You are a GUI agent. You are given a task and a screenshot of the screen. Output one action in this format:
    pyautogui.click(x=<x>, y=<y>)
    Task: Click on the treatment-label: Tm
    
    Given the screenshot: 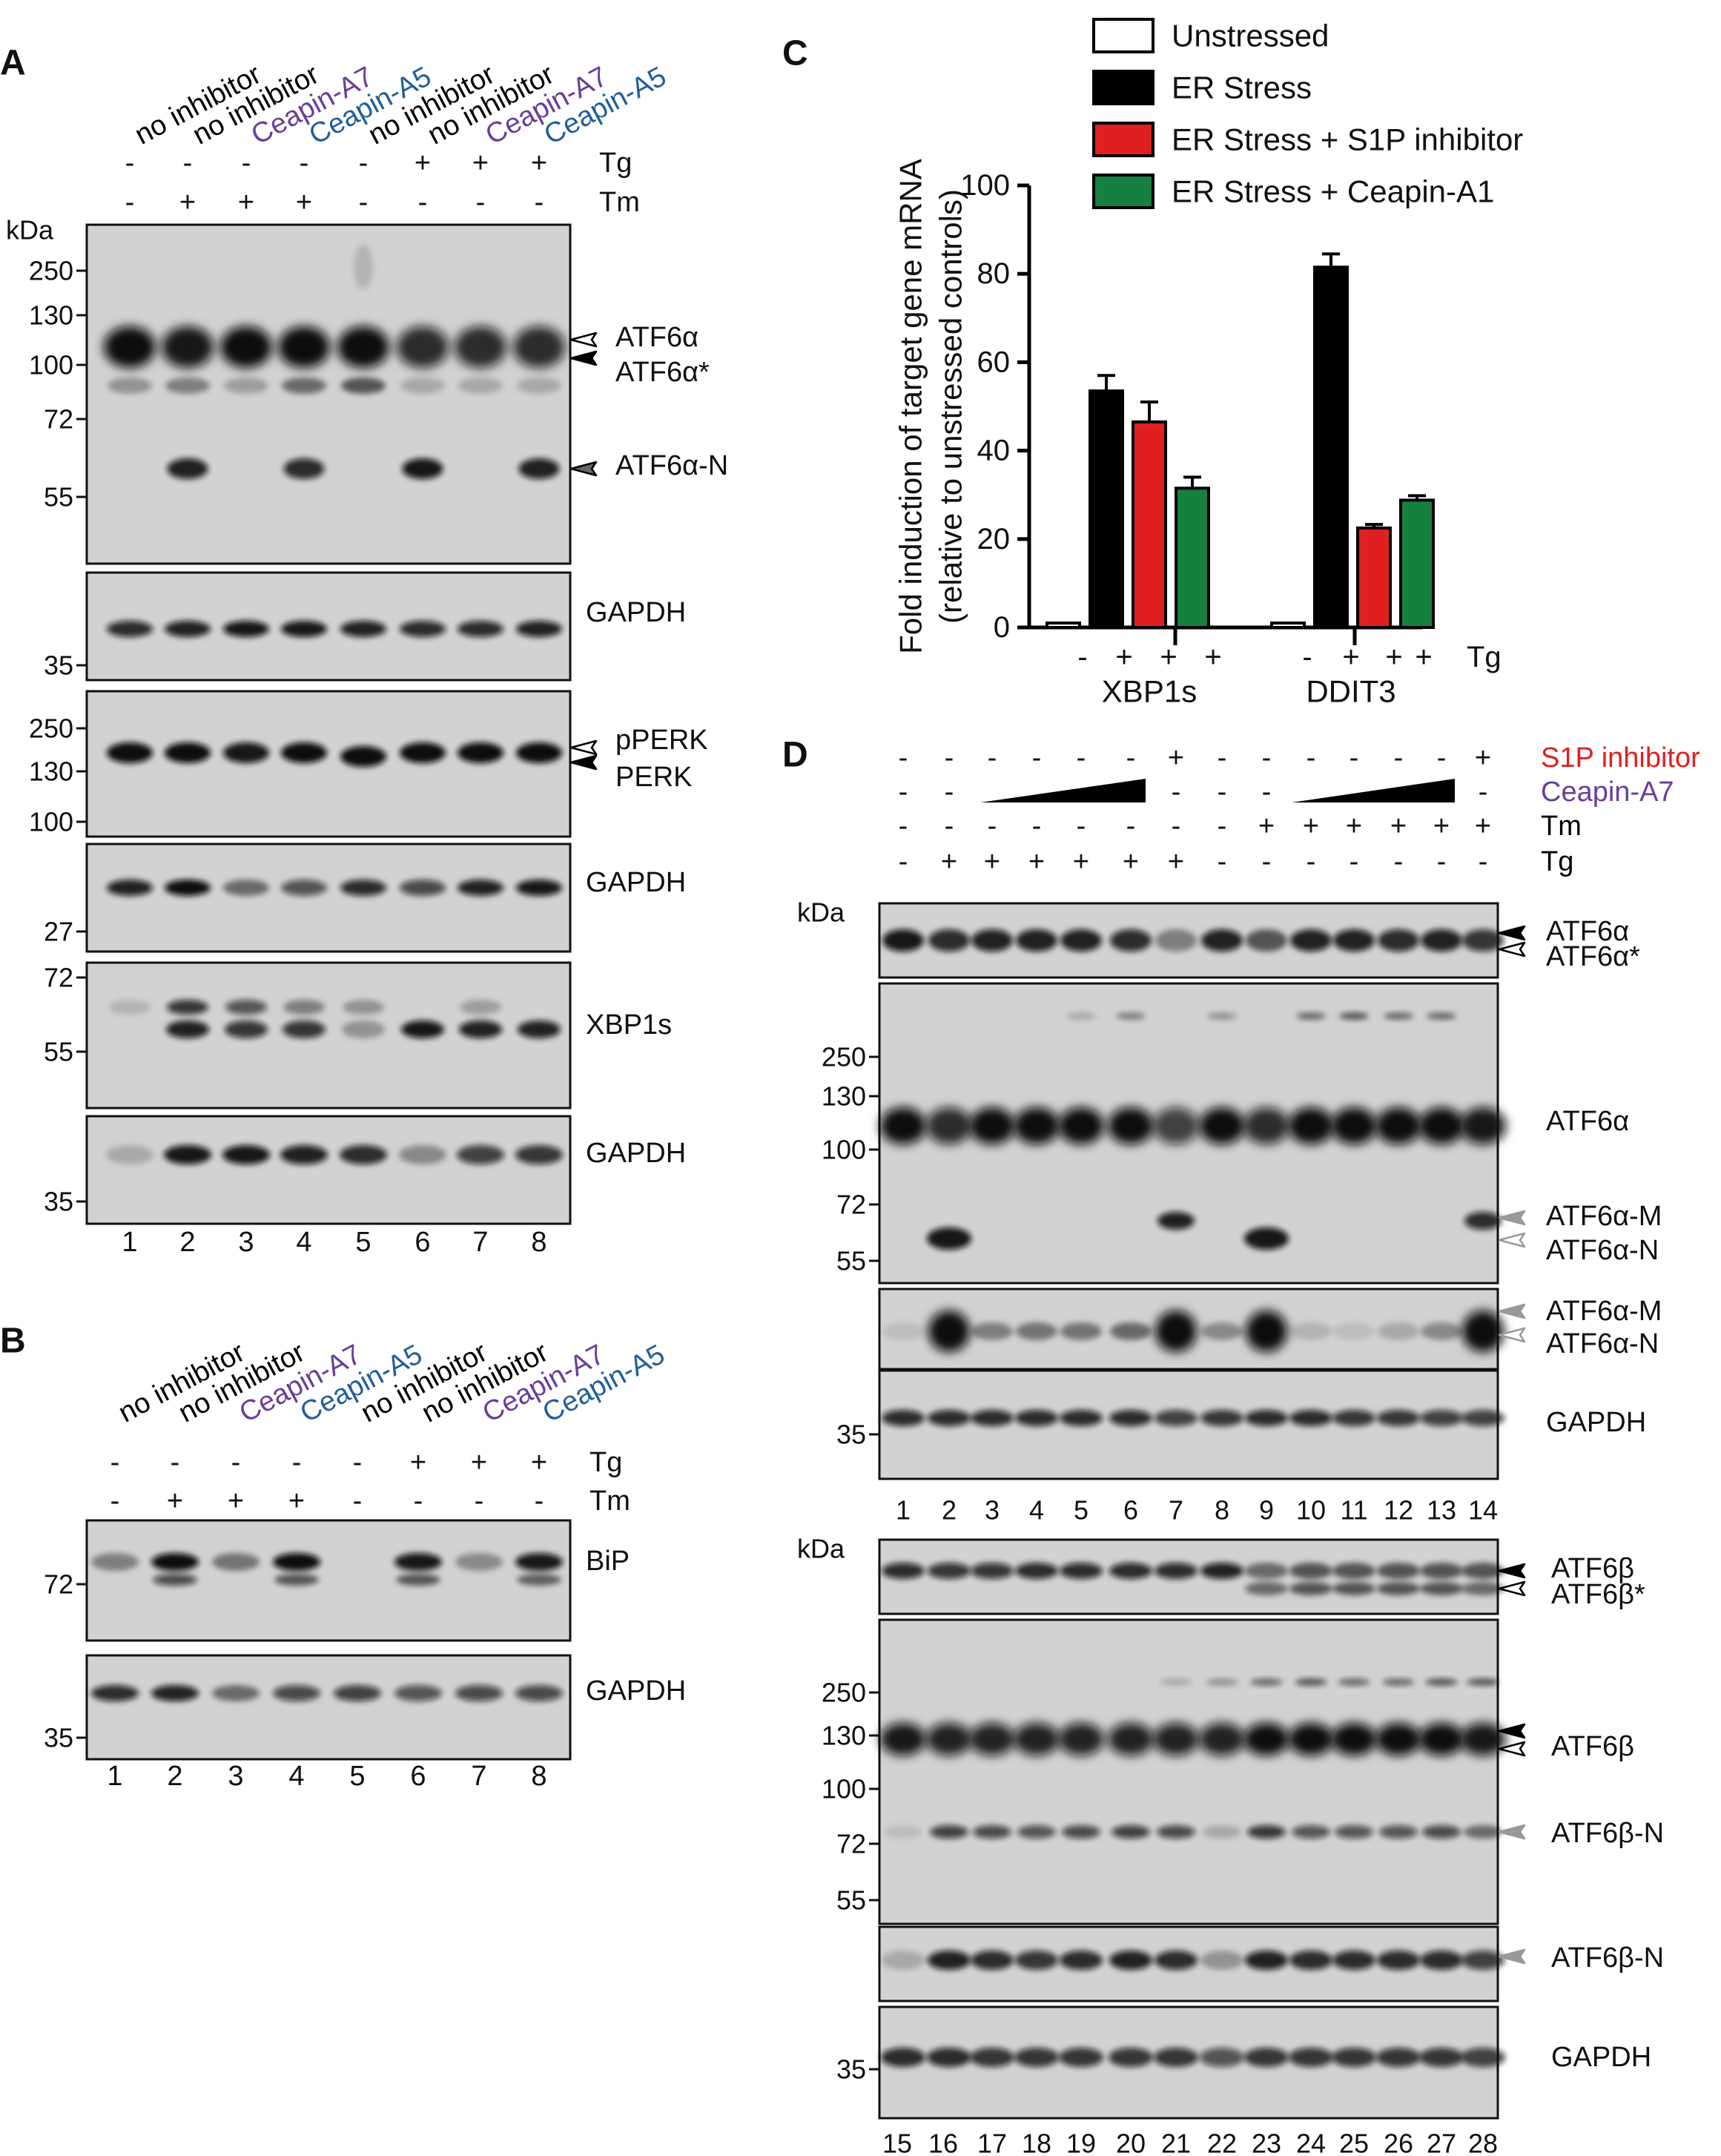 What is the action you would take?
    pyautogui.click(x=1561, y=827)
    